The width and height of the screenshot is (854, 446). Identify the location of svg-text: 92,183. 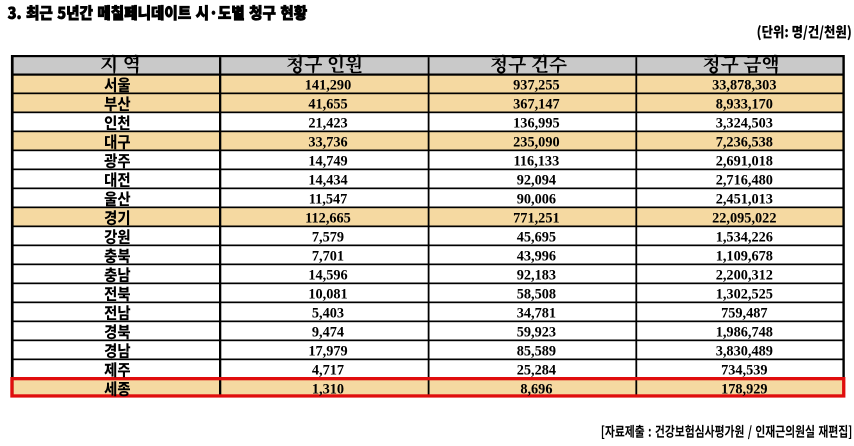
(536, 275).